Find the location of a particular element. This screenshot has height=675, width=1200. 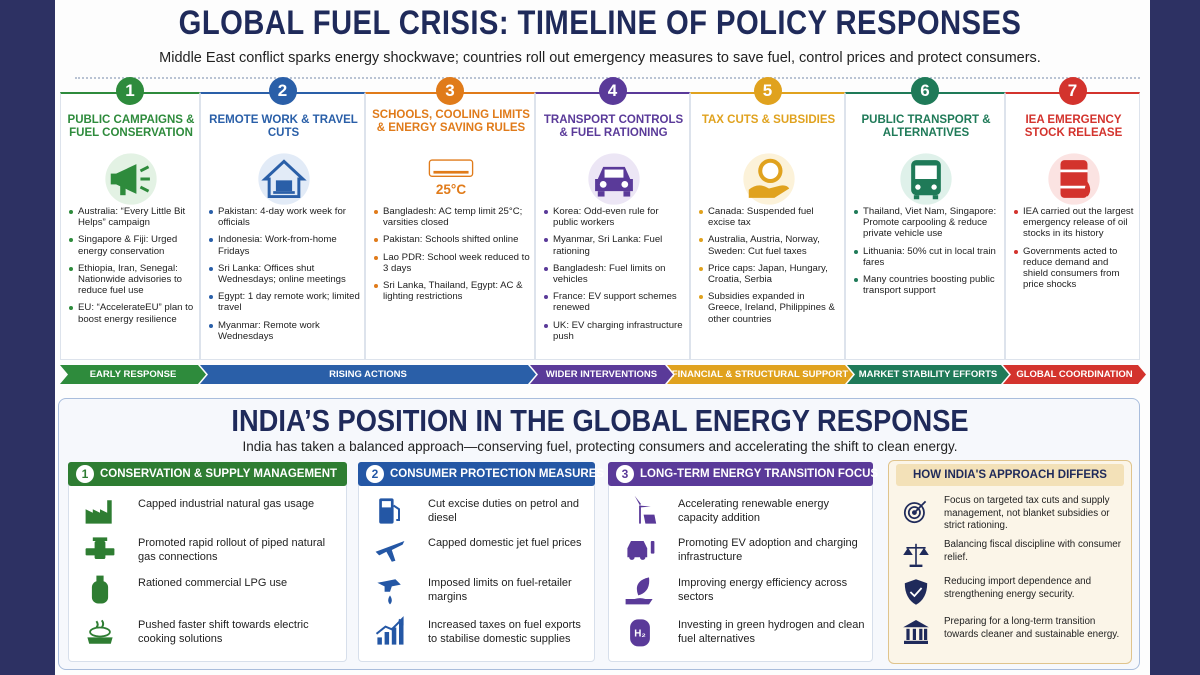

section-header: CONSERVATION & SUPPLY MANAGEMENT 1 is located at coordinates (207, 474).